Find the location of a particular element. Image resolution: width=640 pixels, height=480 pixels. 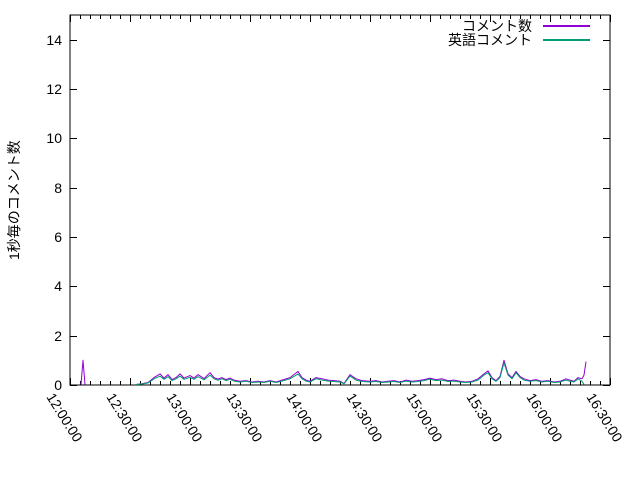

y-tick-label: 0 is located at coordinates (58, 385).